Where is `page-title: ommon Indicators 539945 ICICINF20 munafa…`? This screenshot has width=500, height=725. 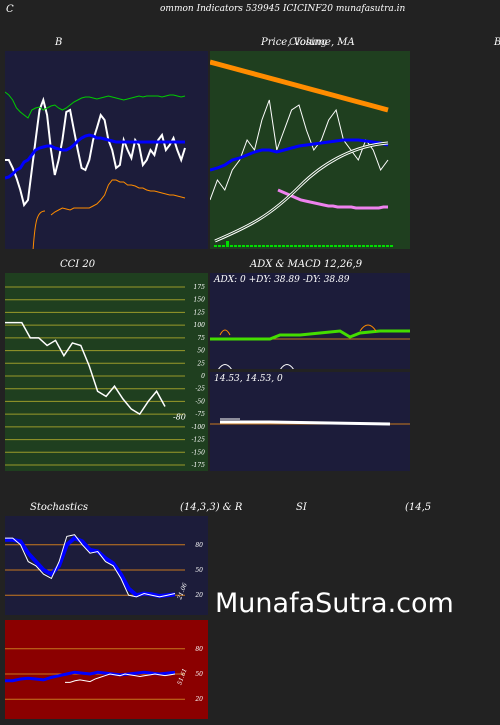
page-title: ommon Indicators 539945 ICICINF20 munafa… is located at coordinates (283, 9).